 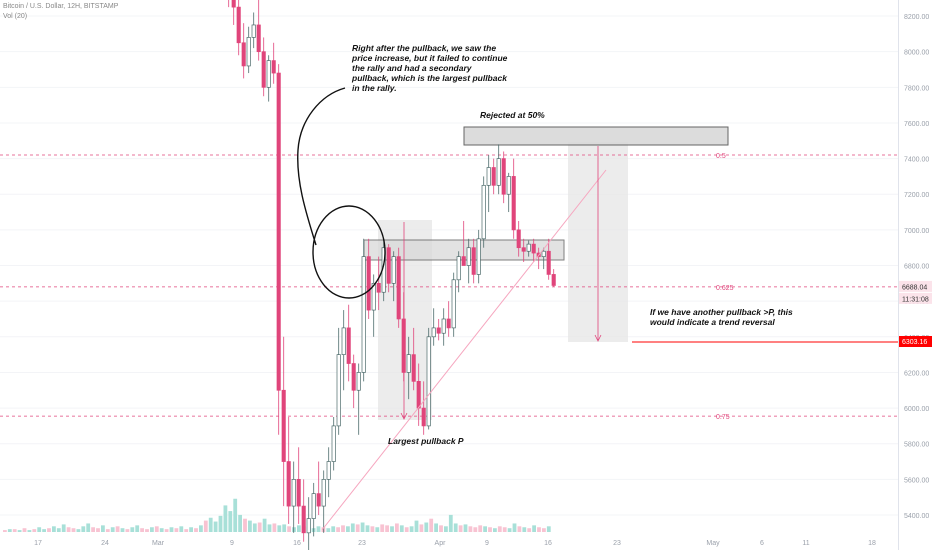 What do you see at coordinates (321, 166) in the screenshot?
I see `hand-drawn-curve` at bounding box center [321, 166].